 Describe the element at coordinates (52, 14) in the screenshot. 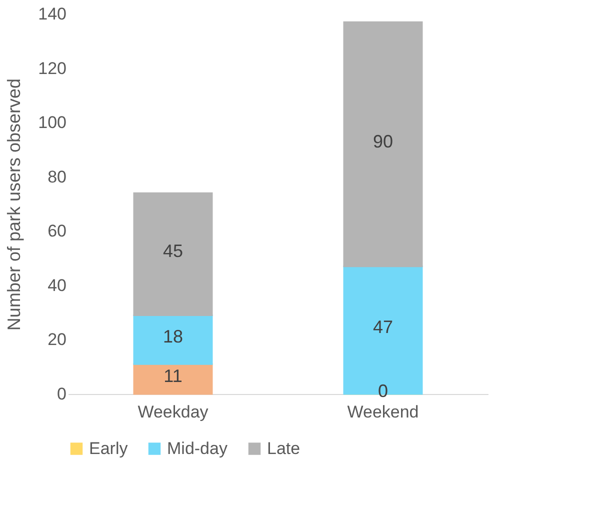

I see `y-tick-label: 140` at that location.